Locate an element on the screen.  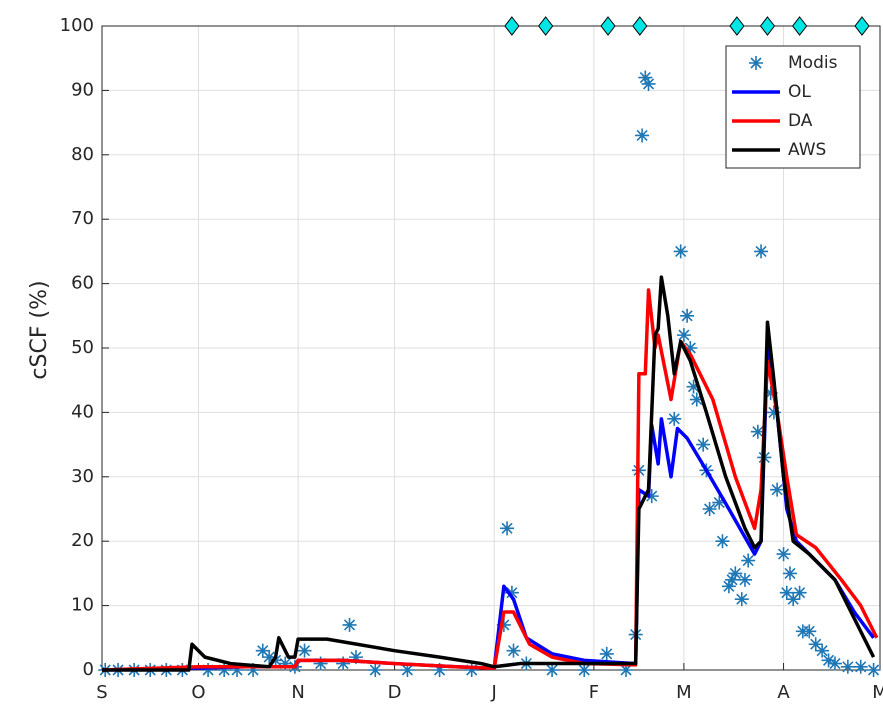
legend-box is located at coordinates (793, 107).